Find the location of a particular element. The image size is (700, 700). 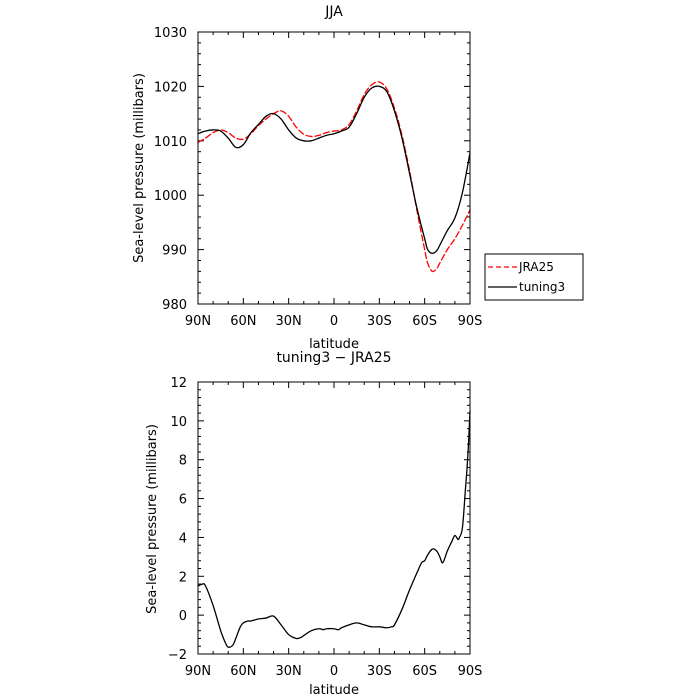

y-tick-label: 0 is located at coordinates (183, 616).